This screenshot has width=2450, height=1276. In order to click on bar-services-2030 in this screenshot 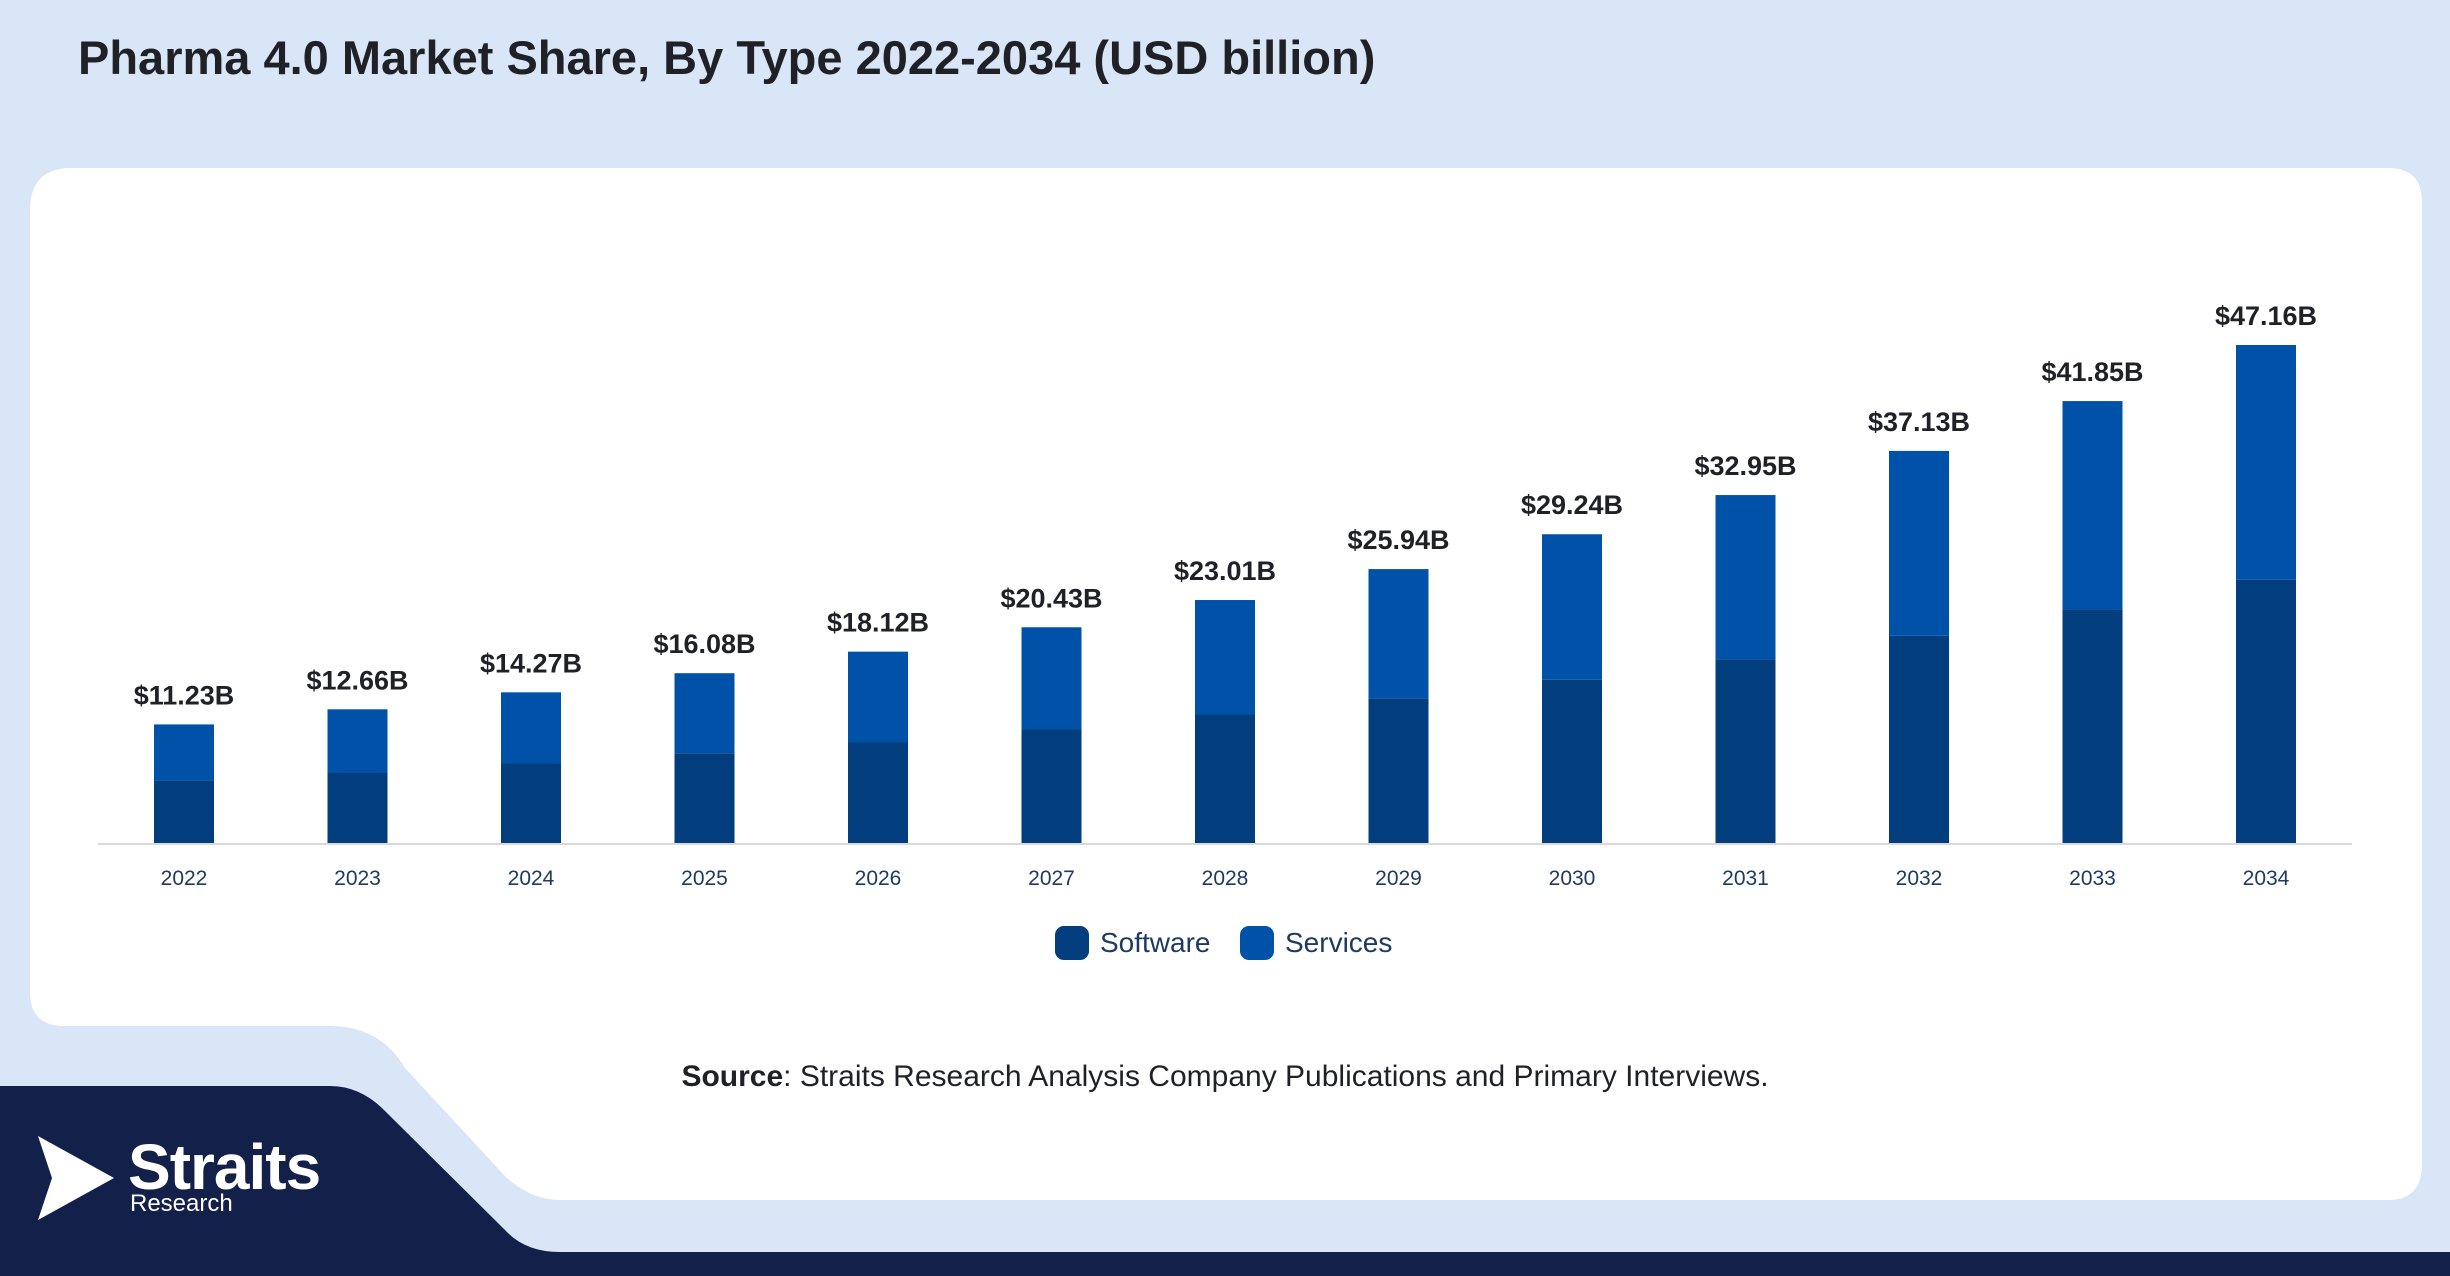, I will do `click(1572, 607)`.